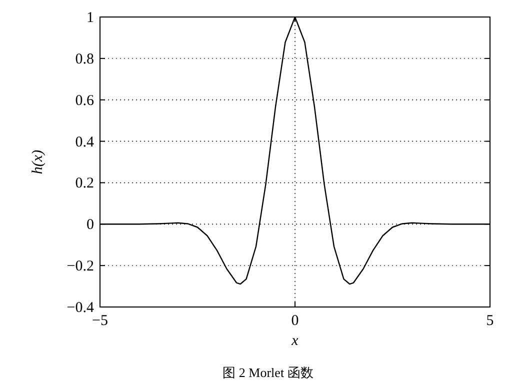  Describe the element at coordinates (84, 184) in the screenshot. I see `y-tick-label: 0.2` at that location.